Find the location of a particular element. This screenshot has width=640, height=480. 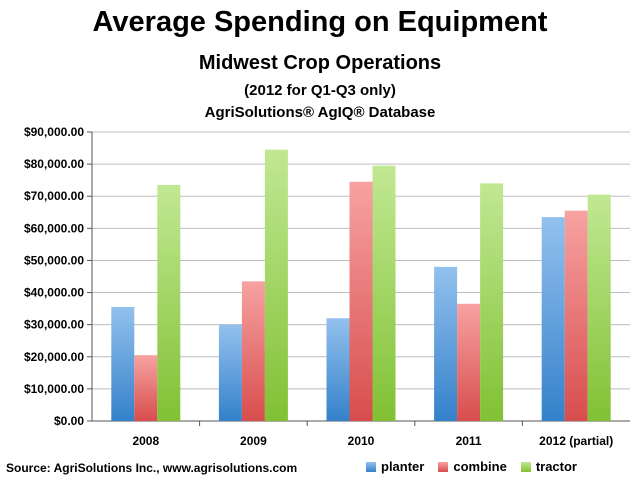

y-tick-label: $0.00 is located at coordinates (69, 421).